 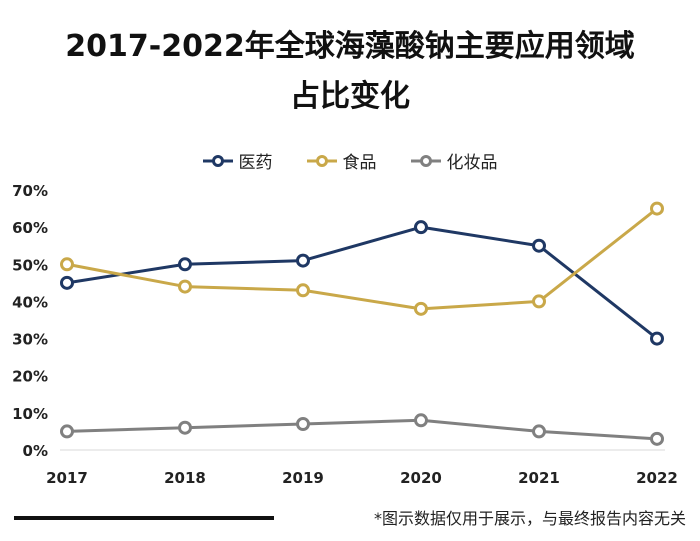 I want to click on legend-item-medicine: 医药, so click(x=237, y=160).